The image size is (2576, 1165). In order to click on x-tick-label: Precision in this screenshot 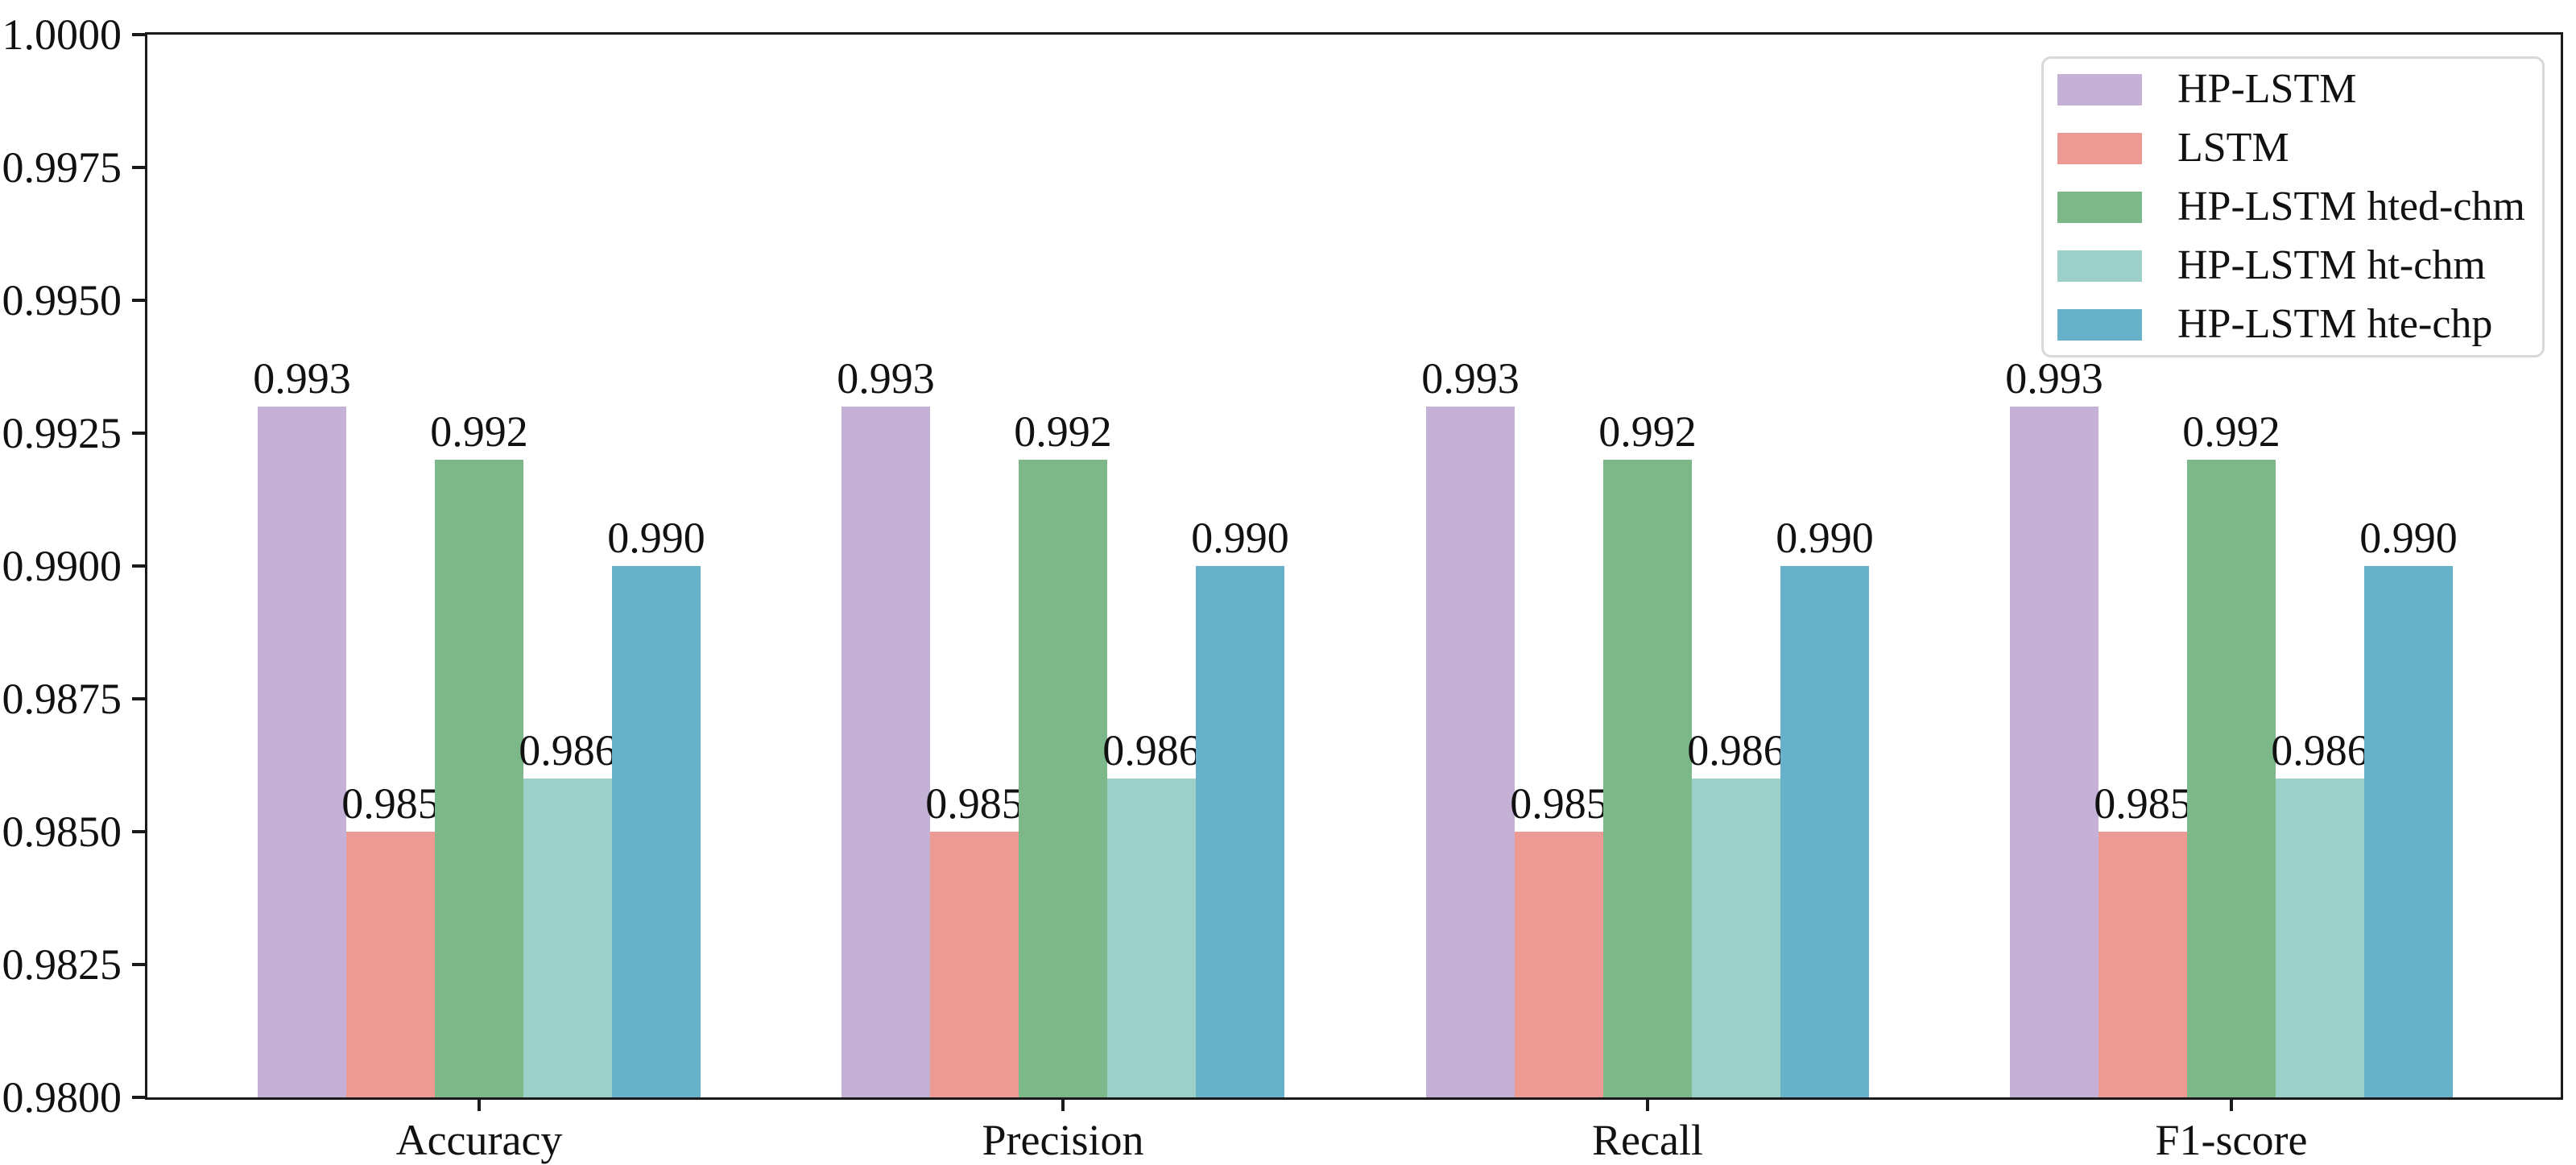, I will do `click(1063, 1140)`.